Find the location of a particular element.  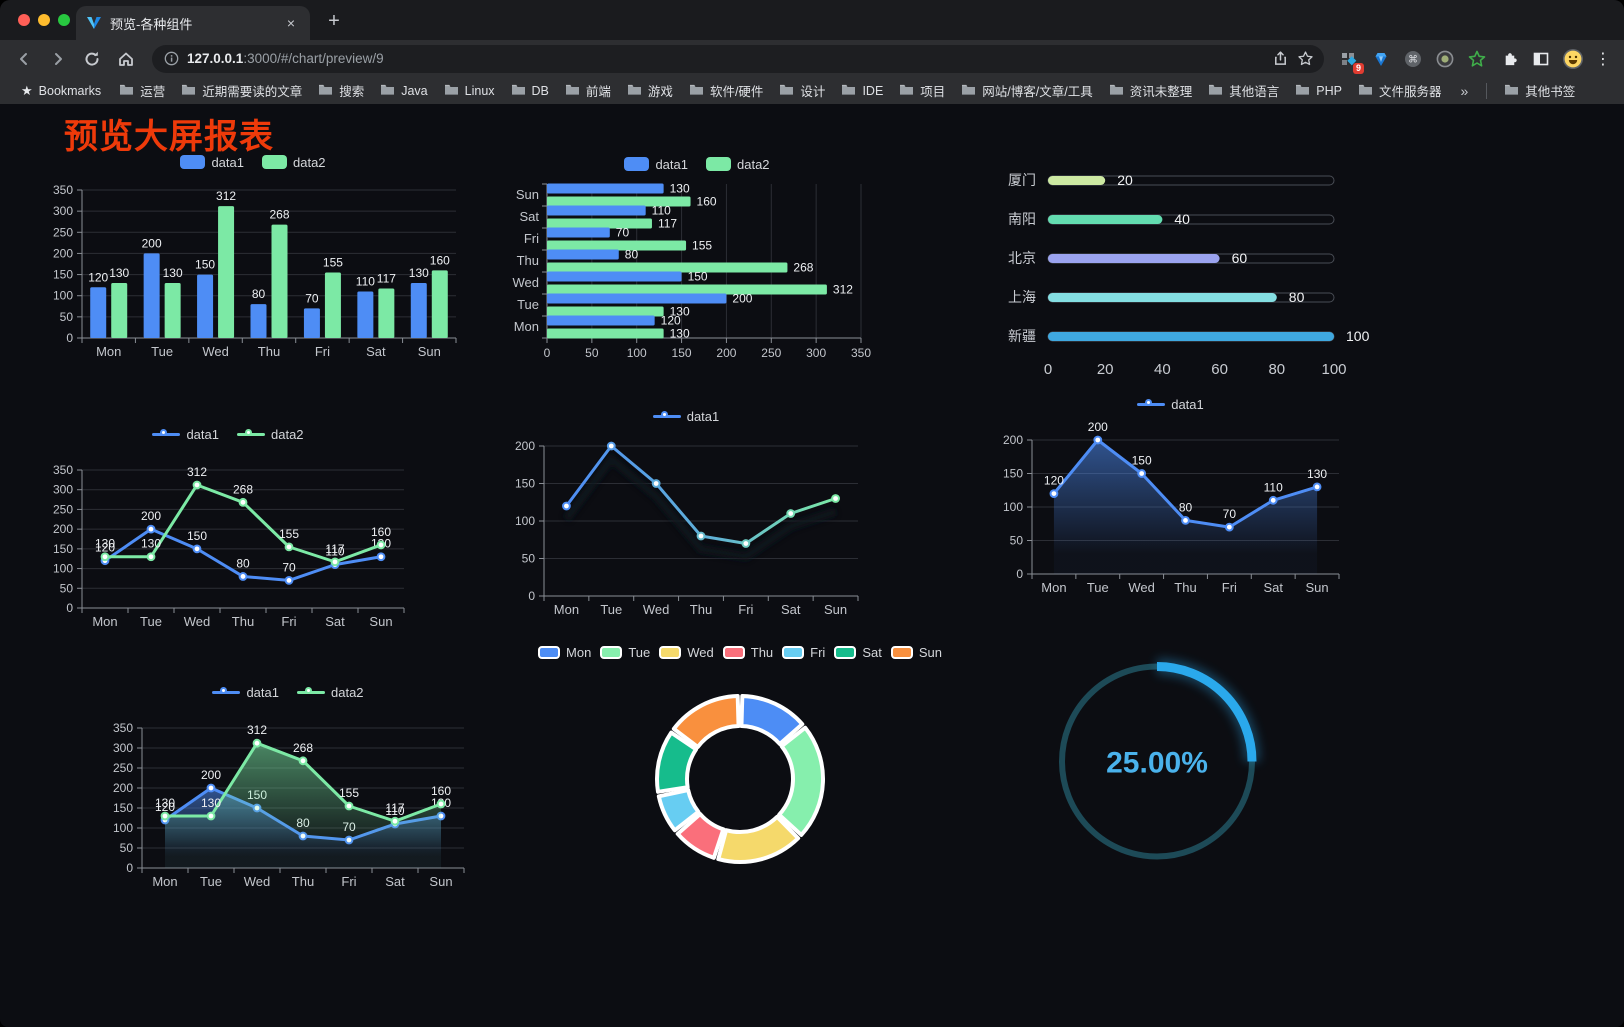

back-icon is located at coordinates (24, 59).